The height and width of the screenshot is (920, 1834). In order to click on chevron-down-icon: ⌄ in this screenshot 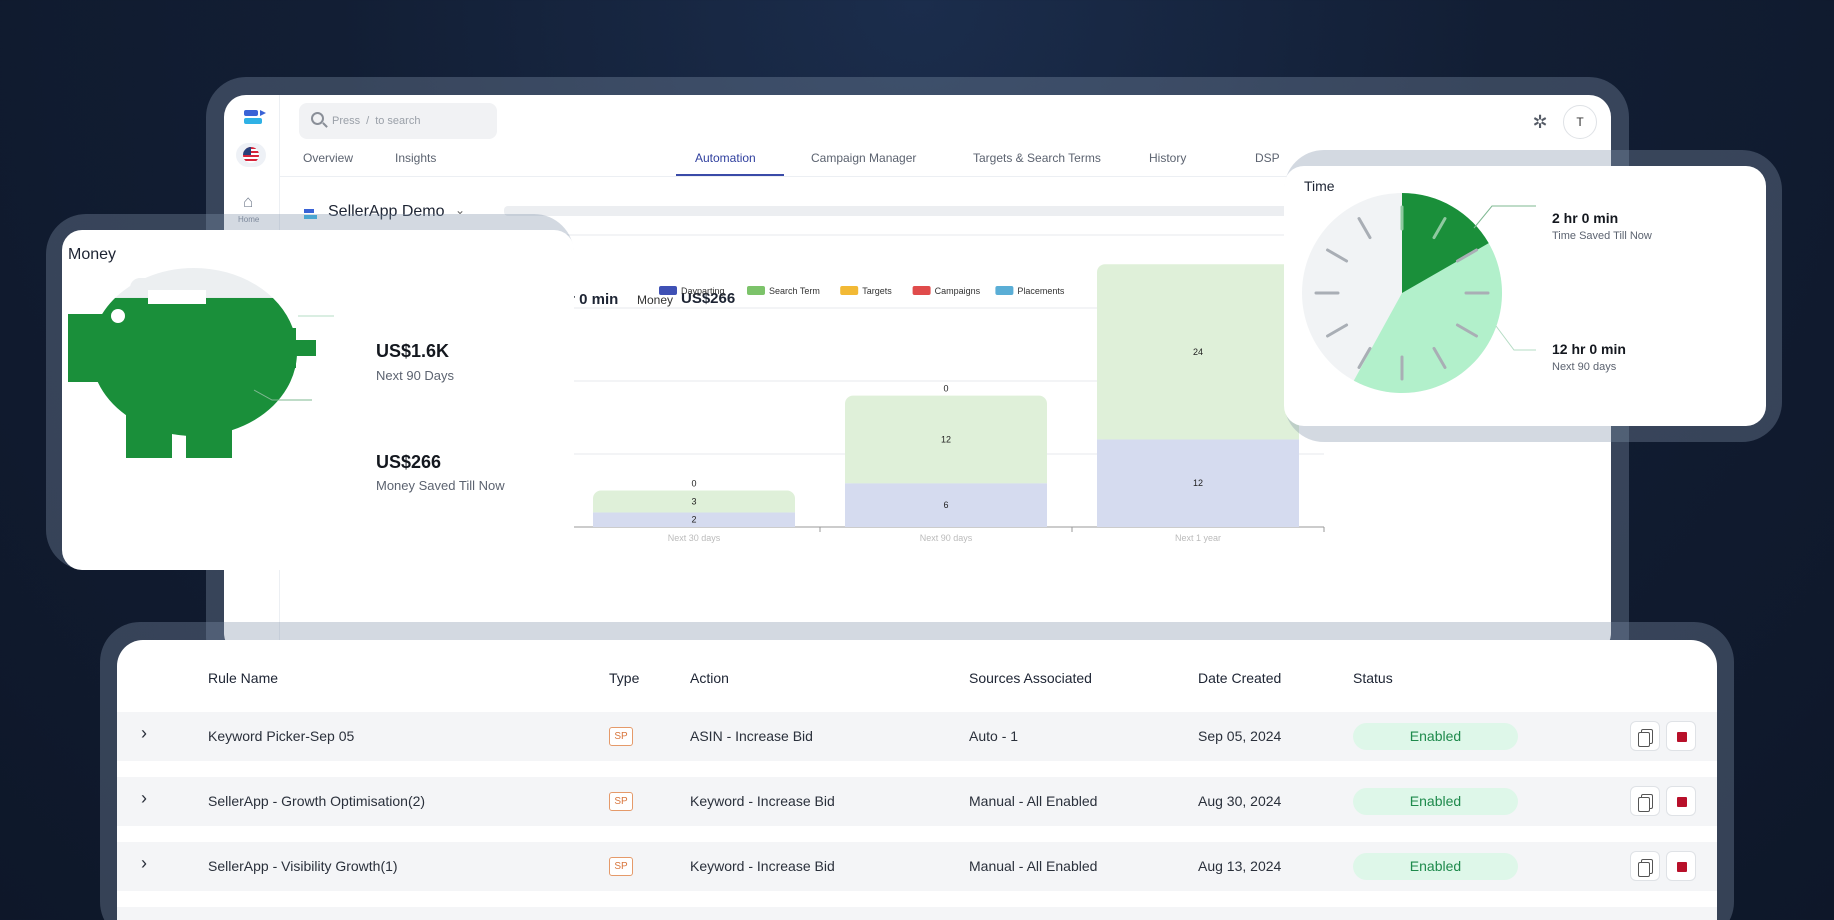, I will do `click(460, 210)`.